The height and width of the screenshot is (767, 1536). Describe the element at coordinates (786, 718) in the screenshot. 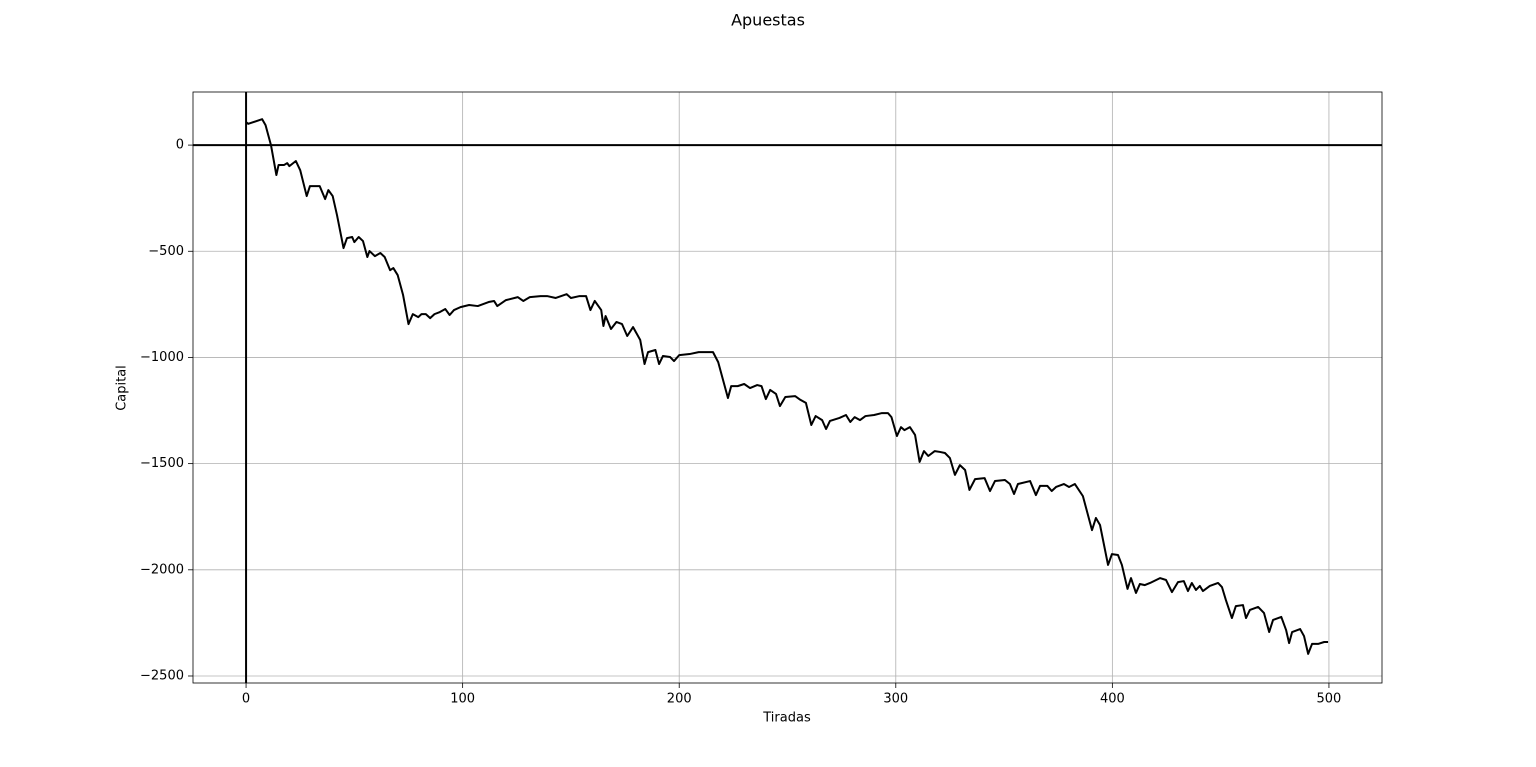

I see `x-axis-label: Tiradas` at that location.